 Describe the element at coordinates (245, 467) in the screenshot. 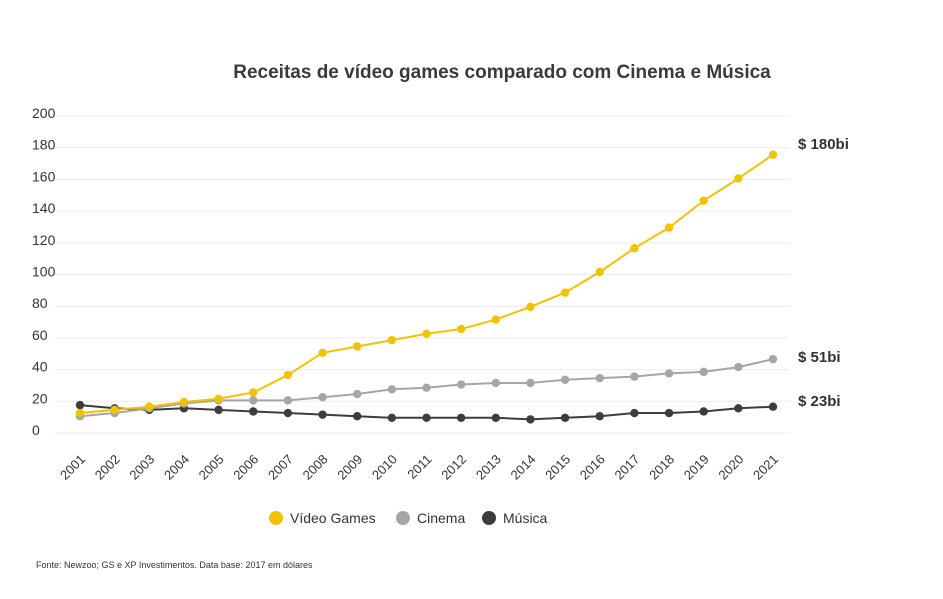

I see `x-tick-label: 2006` at that location.